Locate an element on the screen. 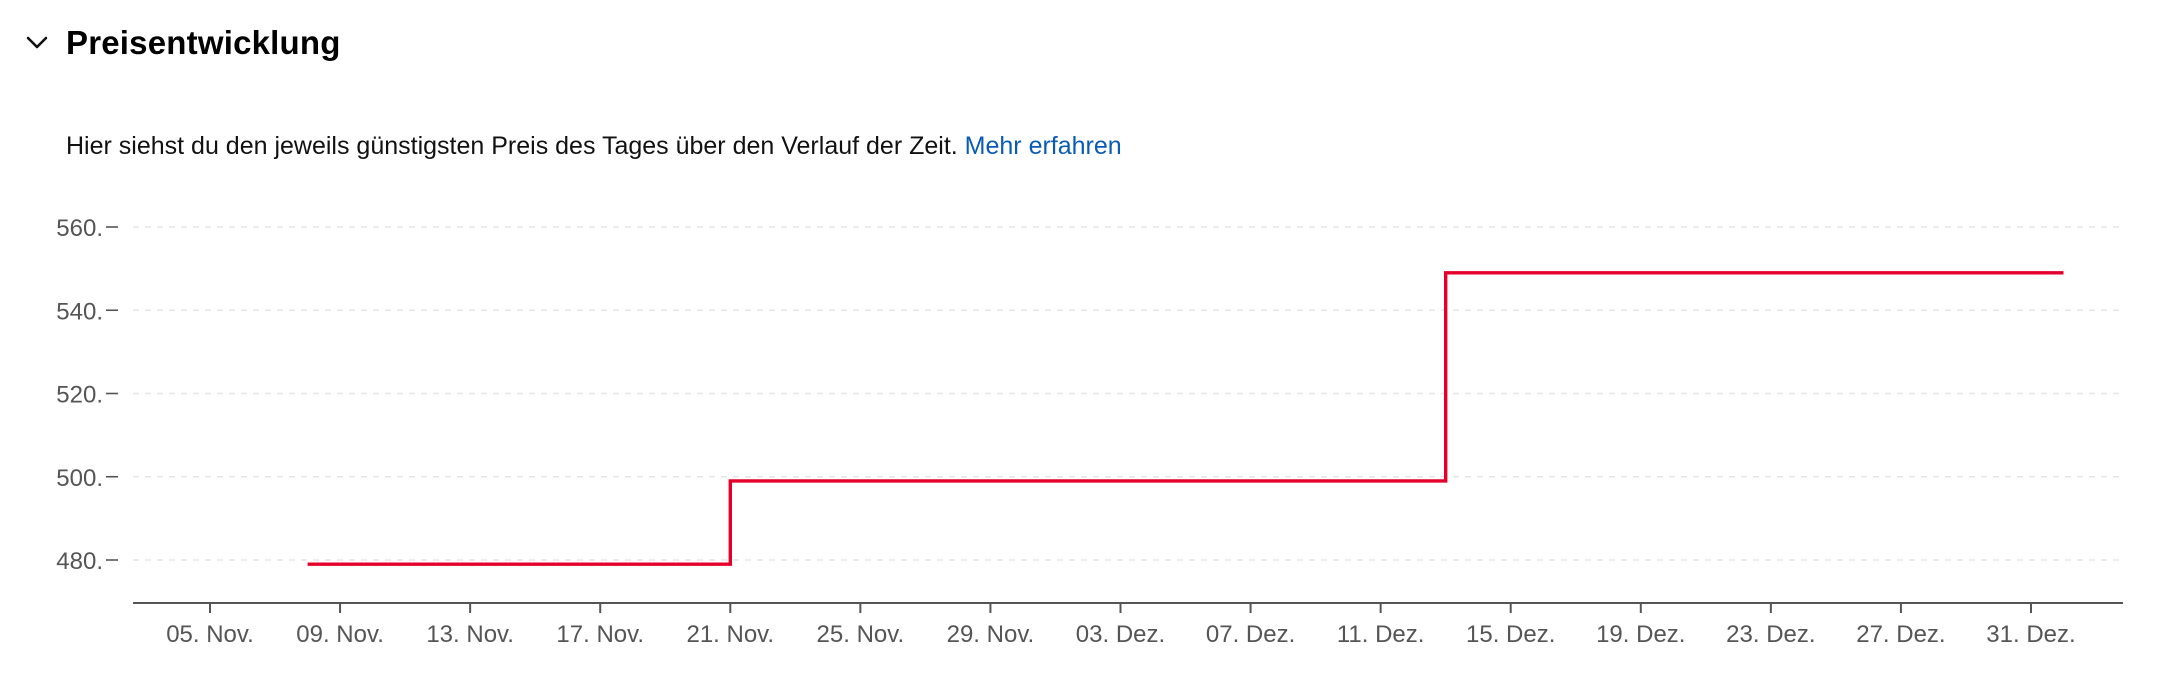 The image size is (2157, 693). section-title: Preisentwicklung is located at coordinates (203, 42).